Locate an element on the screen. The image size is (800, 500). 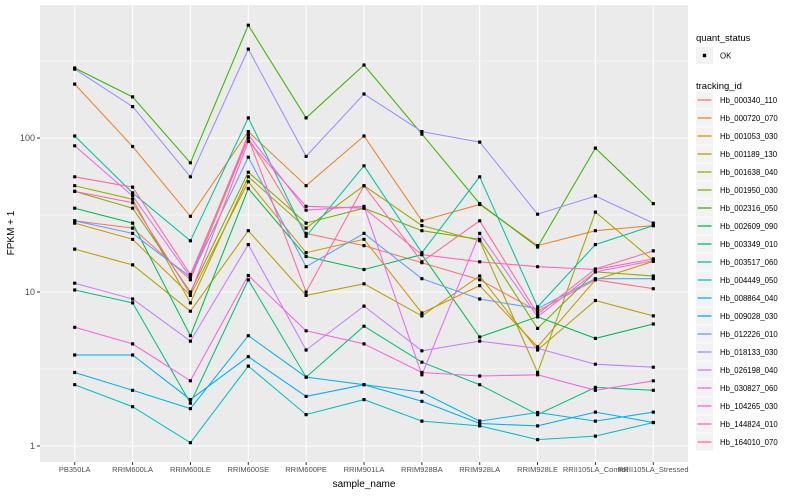
legend-item-label: Hb_164010_070 is located at coordinates (749, 442).